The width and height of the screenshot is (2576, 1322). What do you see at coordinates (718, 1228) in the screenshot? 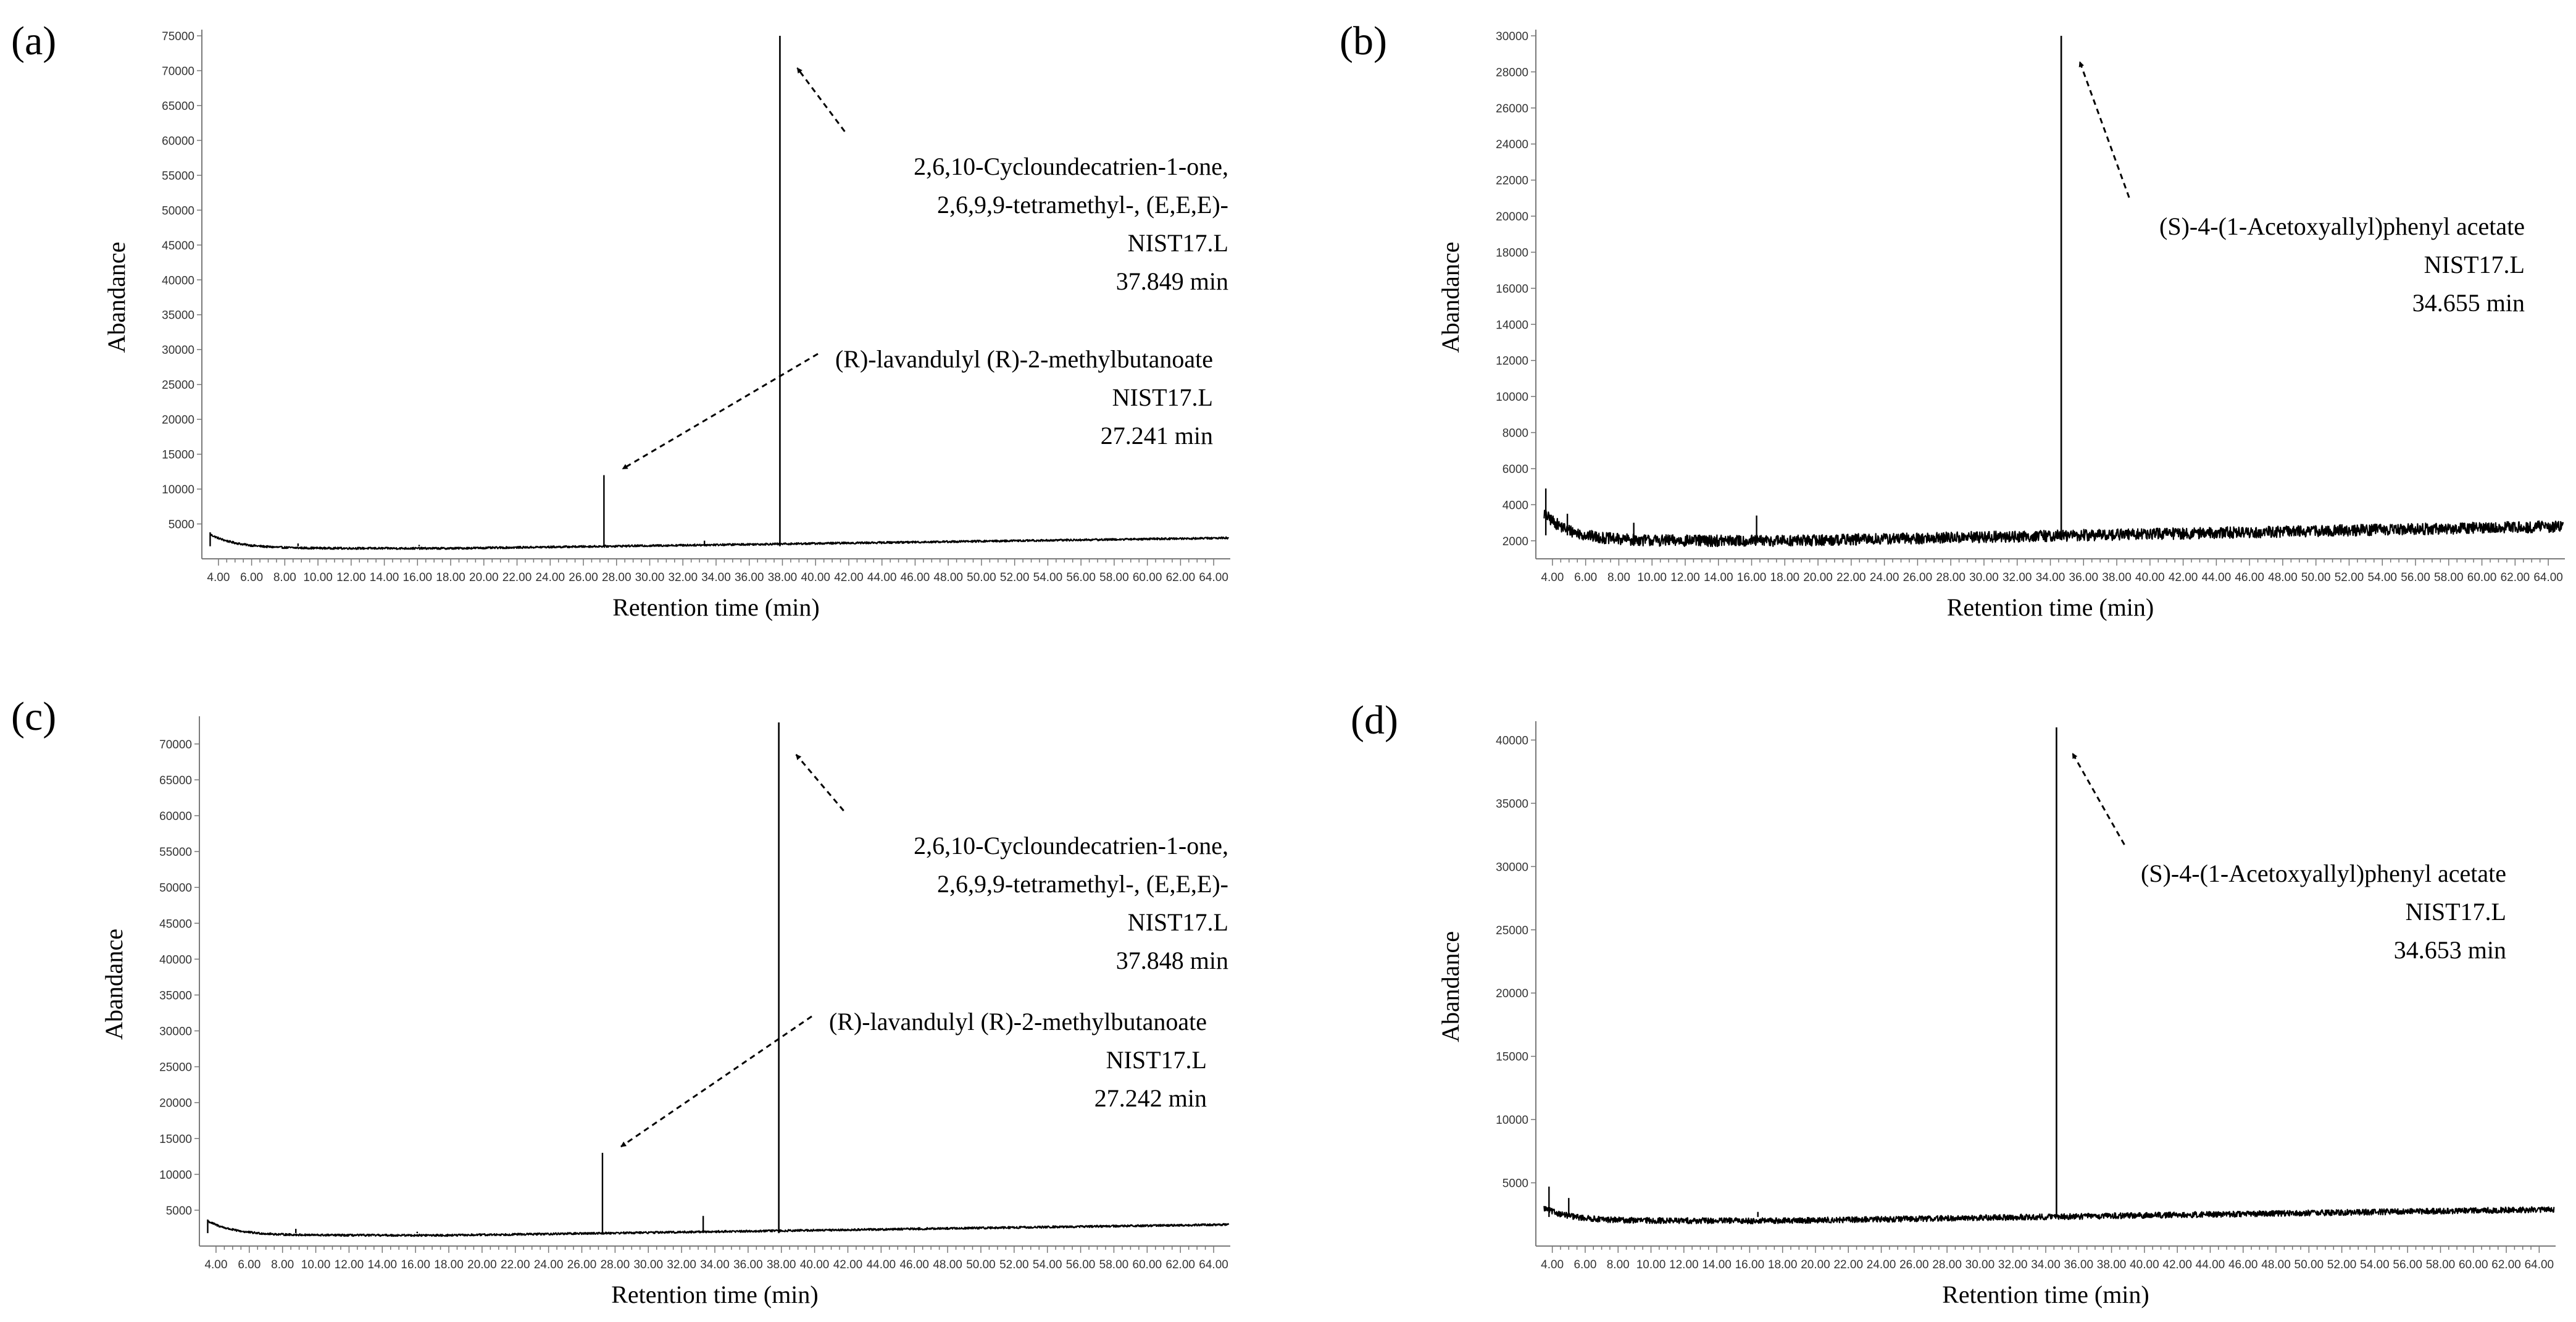
I see `chromatogram-trace` at bounding box center [718, 1228].